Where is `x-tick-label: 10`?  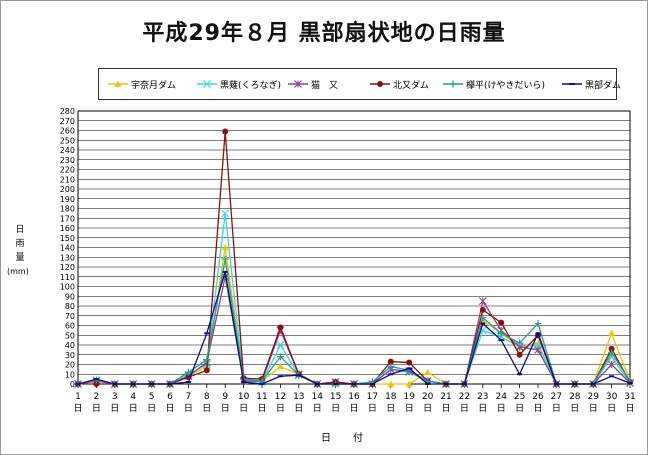 x-tick-label: 10 is located at coordinates (244, 397).